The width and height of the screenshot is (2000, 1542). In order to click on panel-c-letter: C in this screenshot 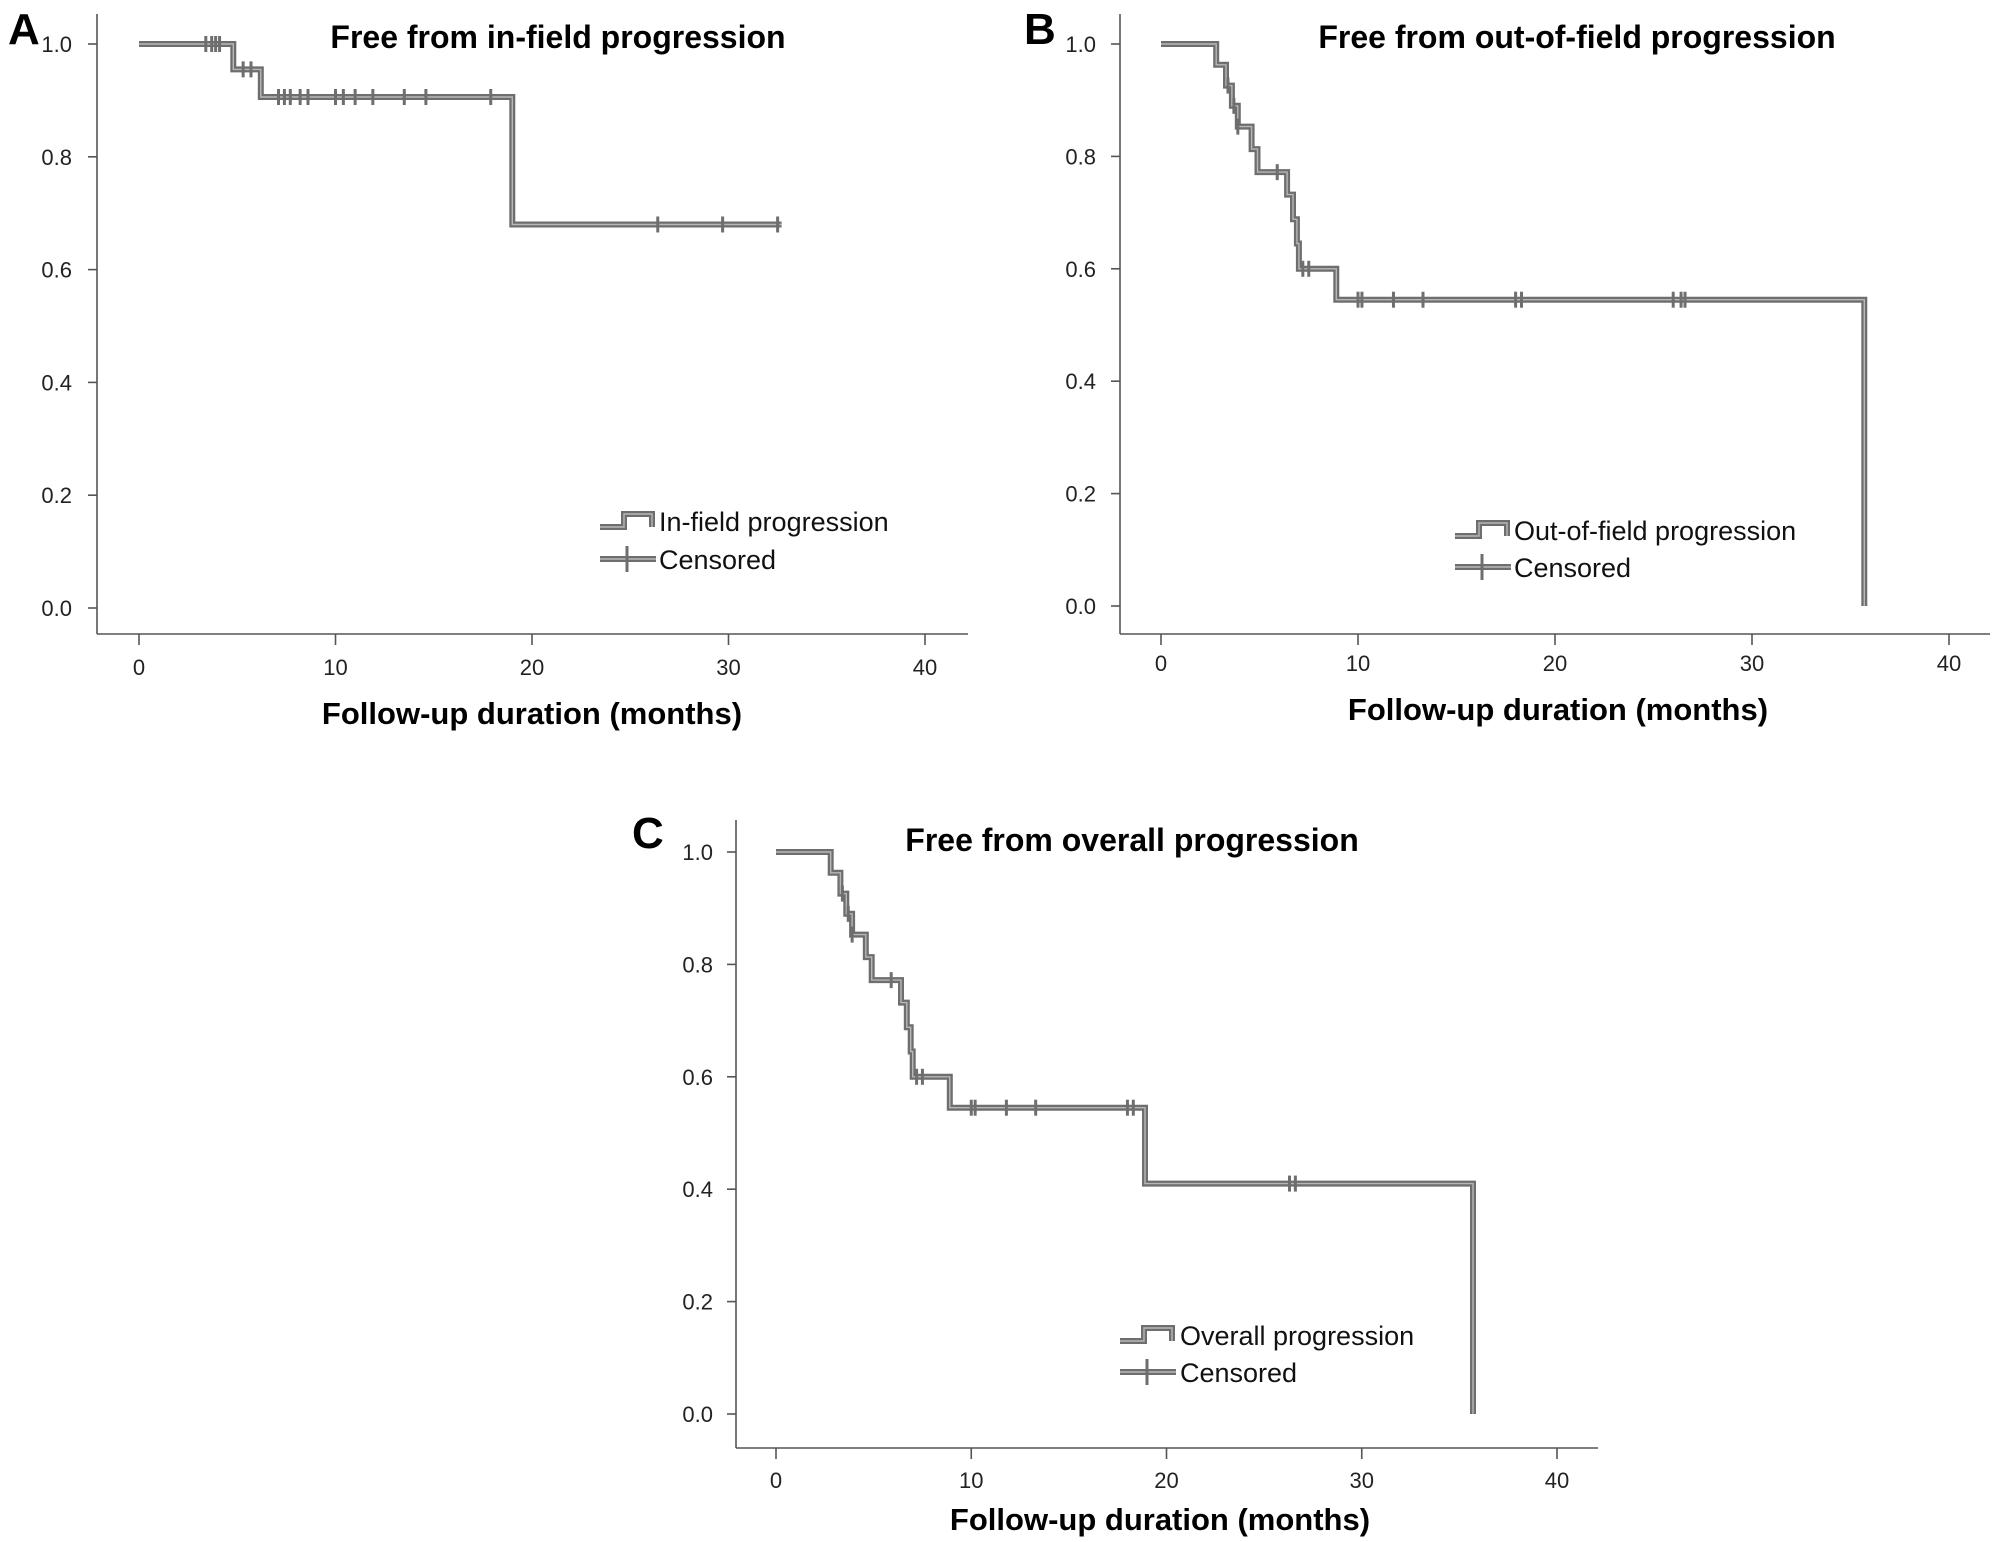, I will do `click(648, 833)`.